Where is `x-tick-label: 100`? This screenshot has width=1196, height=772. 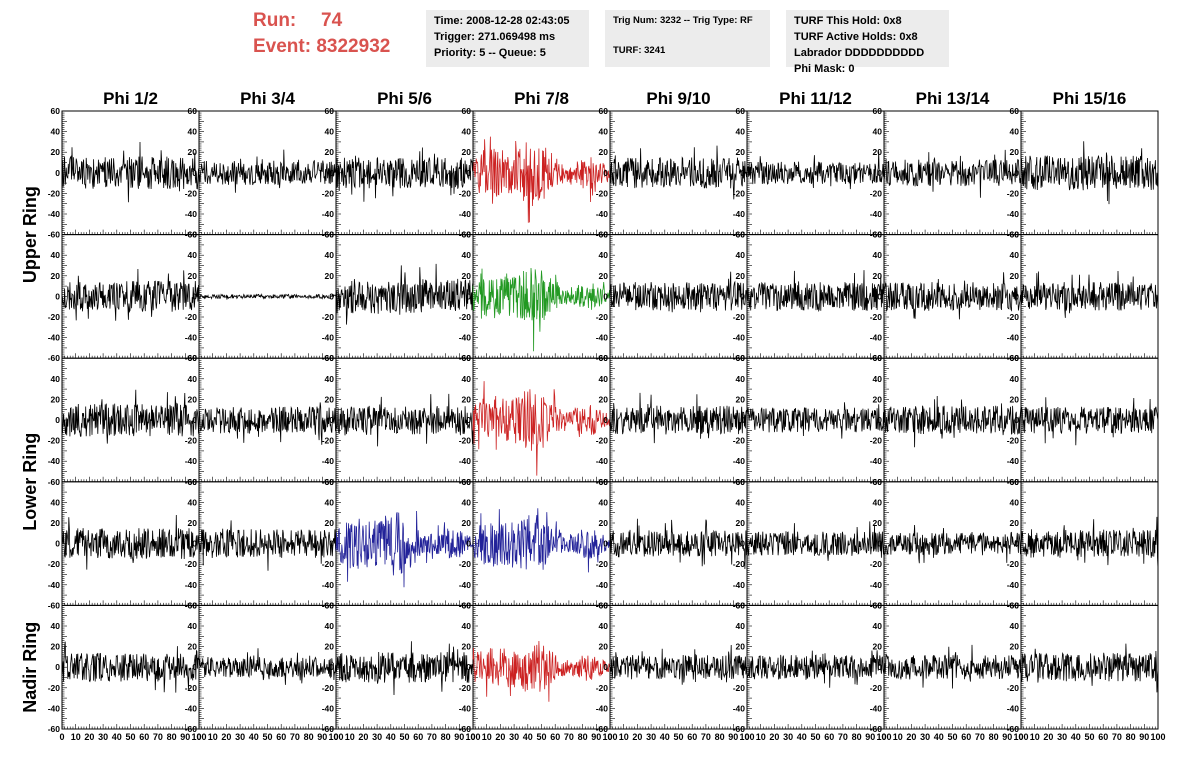
x-tick-label: 100 is located at coordinates (609, 737).